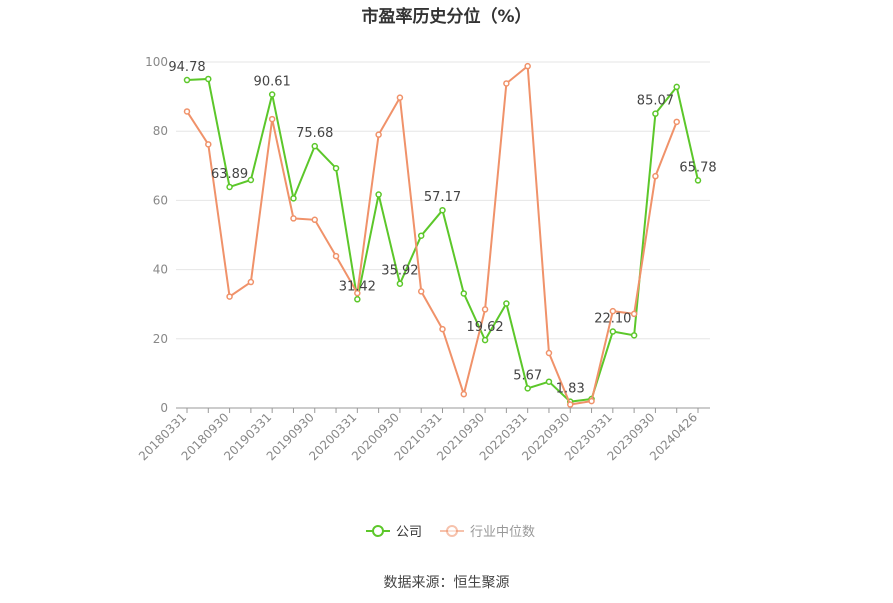  Describe the element at coordinates (156, 62) in the screenshot. I see `y-tick-label: 100` at that location.